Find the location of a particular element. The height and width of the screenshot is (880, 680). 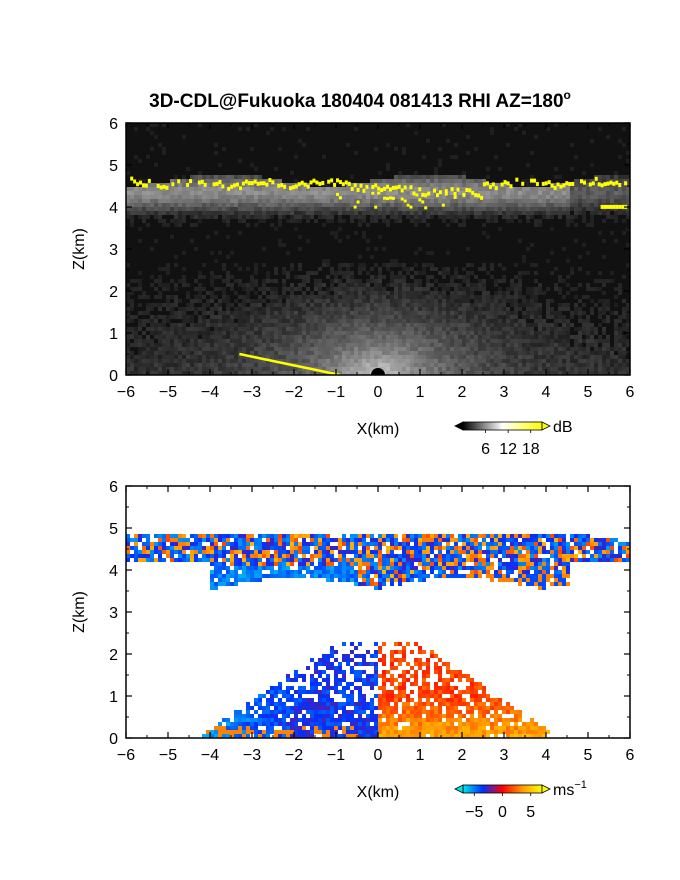

y-tick-label: 5 is located at coordinates (113, 166).